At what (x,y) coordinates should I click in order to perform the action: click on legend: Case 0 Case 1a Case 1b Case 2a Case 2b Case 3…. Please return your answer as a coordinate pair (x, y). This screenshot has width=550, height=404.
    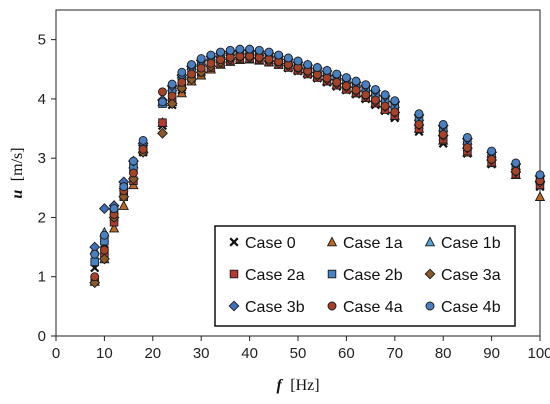
    Looking at the image, I should click on (365, 276).